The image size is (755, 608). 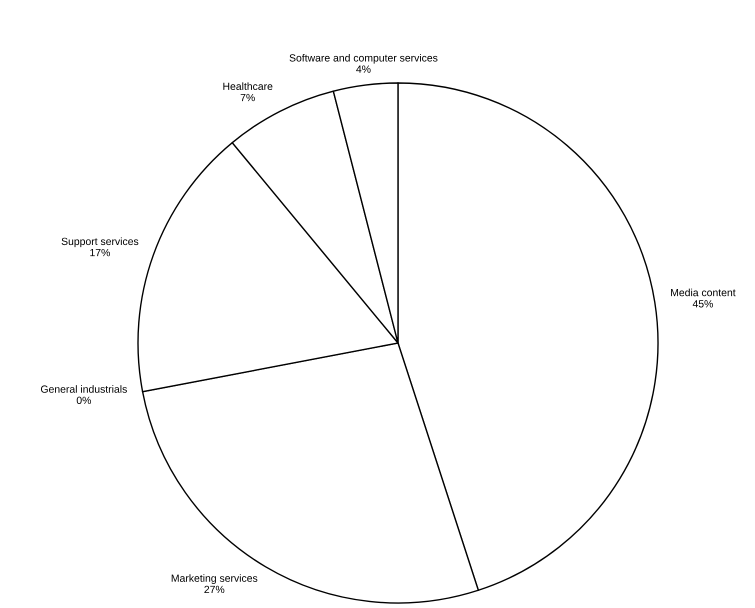 I want to click on slice-label: Support services, so click(x=100, y=242).